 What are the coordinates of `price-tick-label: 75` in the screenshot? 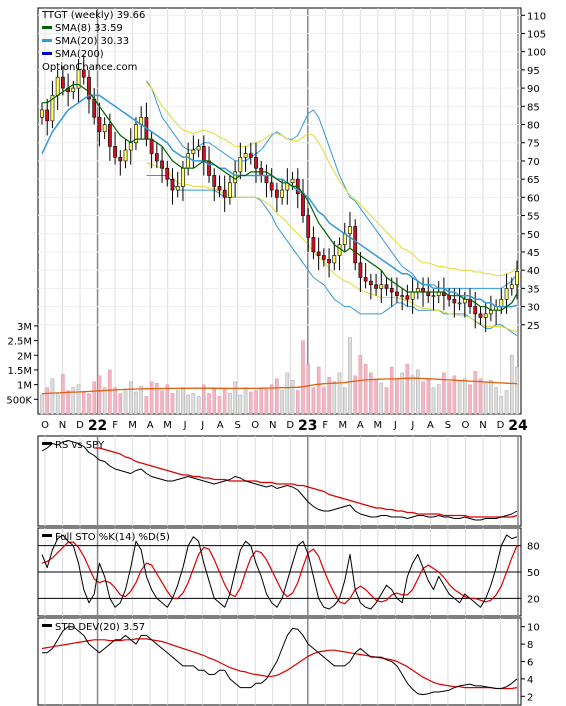 It's located at (533, 144).